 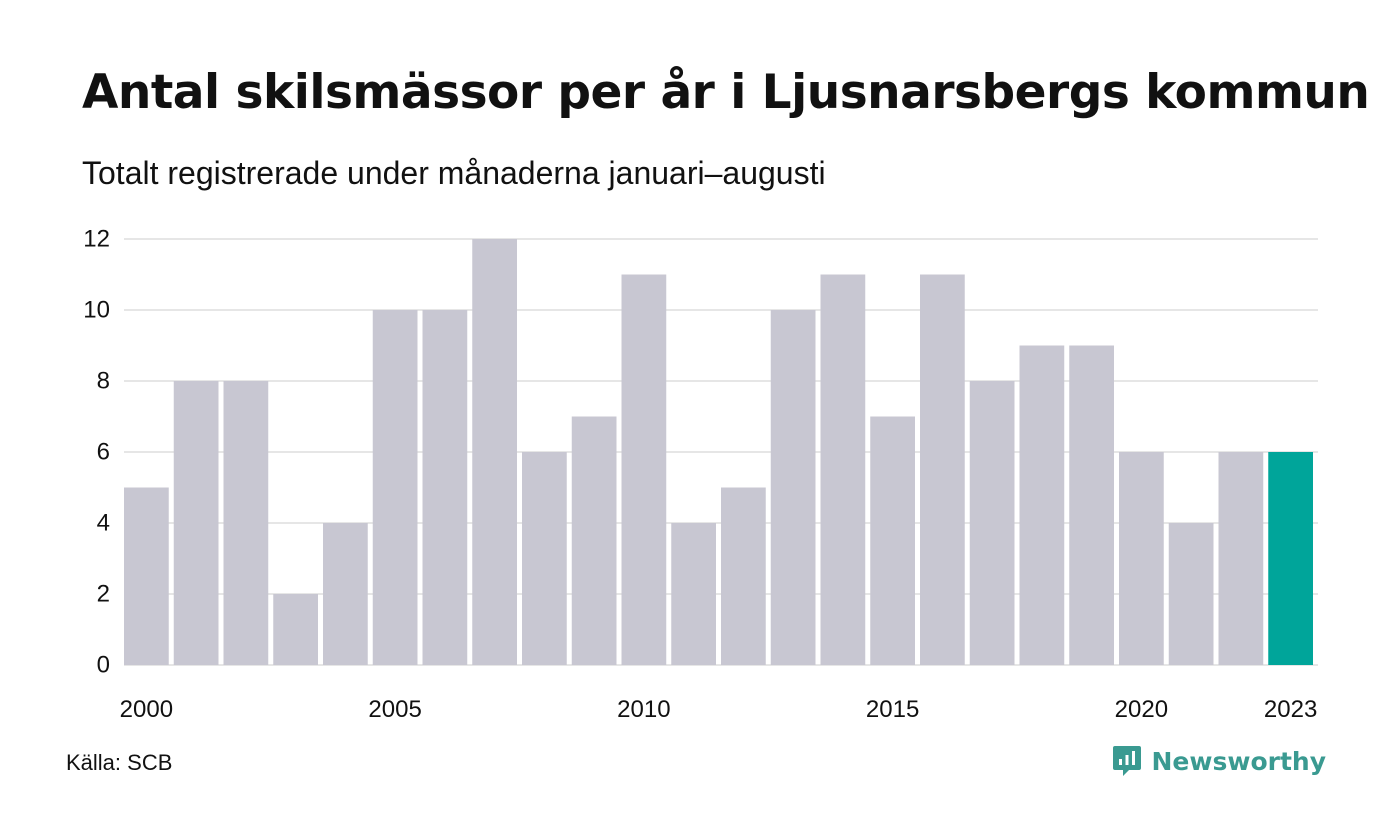 I want to click on x-axis-ticks: 2000 2005 2010 2015 2020 2023, so click(x=719, y=709).